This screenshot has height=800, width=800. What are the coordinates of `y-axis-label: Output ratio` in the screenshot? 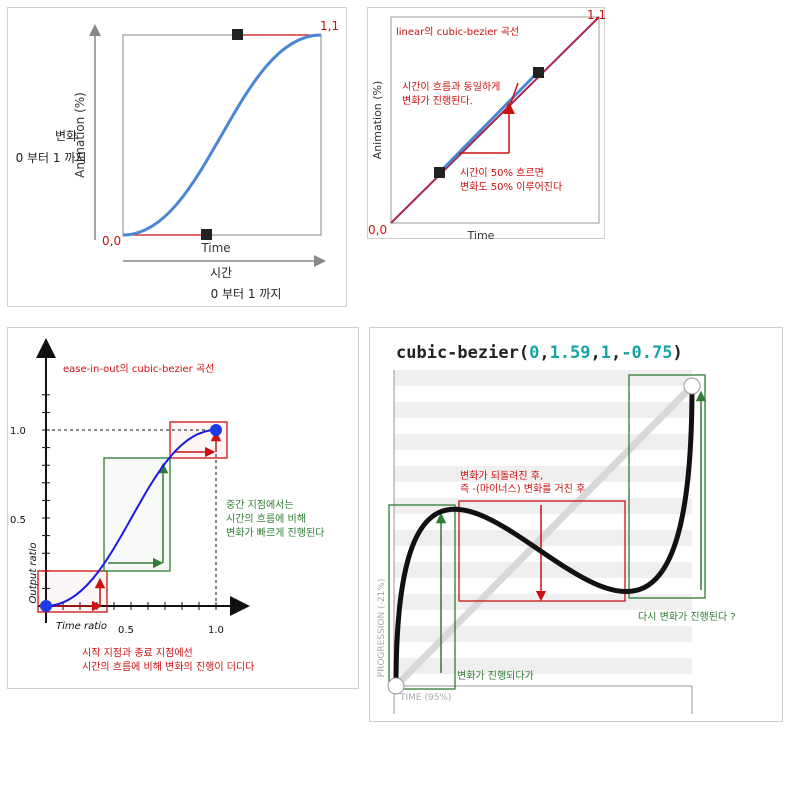 It's located at (33, 573).